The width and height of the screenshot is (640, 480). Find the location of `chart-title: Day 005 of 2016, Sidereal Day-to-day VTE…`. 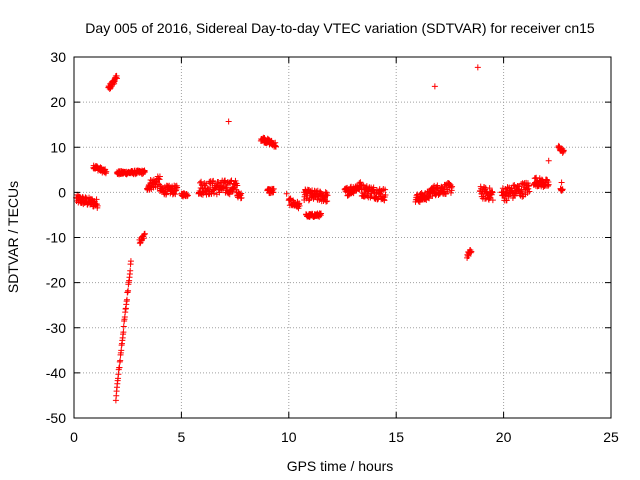

chart-title: Day 005 of 2016, Sidereal Day-to-day VTE… is located at coordinates (340, 28).